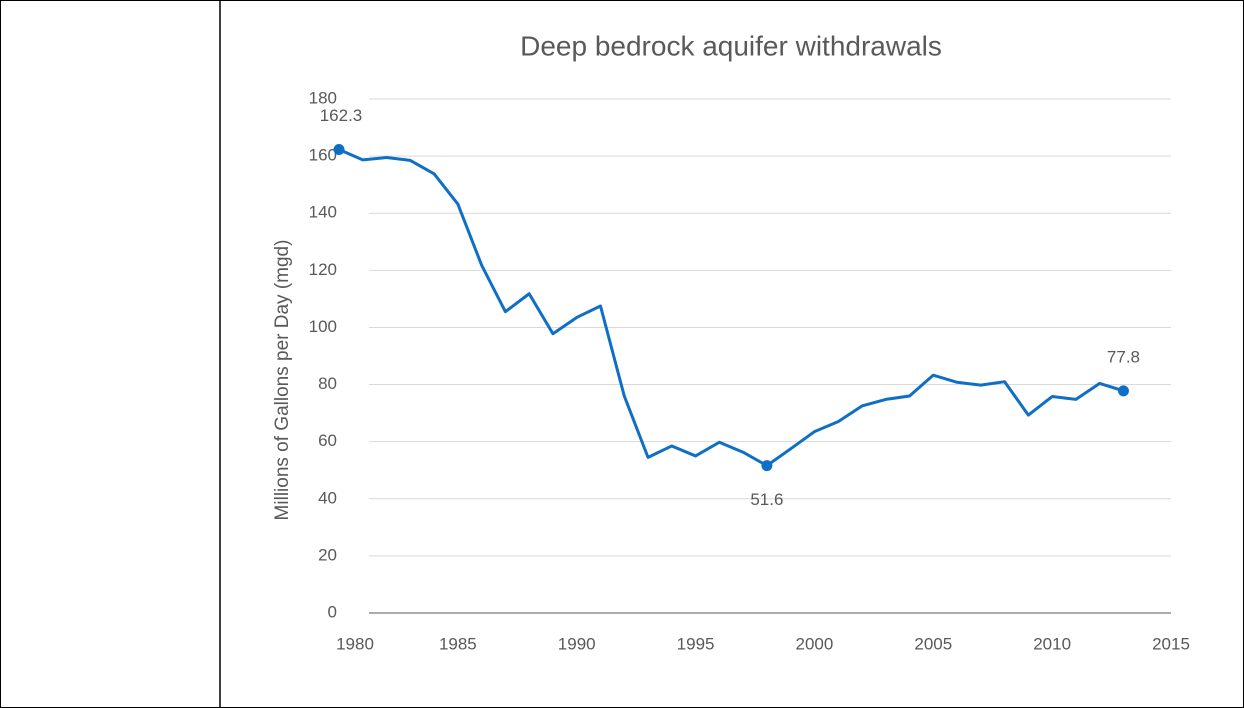 This screenshot has width=1244, height=708. What do you see at coordinates (323, 326) in the screenshot?
I see `y-tick-label: 100` at bounding box center [323, 326].